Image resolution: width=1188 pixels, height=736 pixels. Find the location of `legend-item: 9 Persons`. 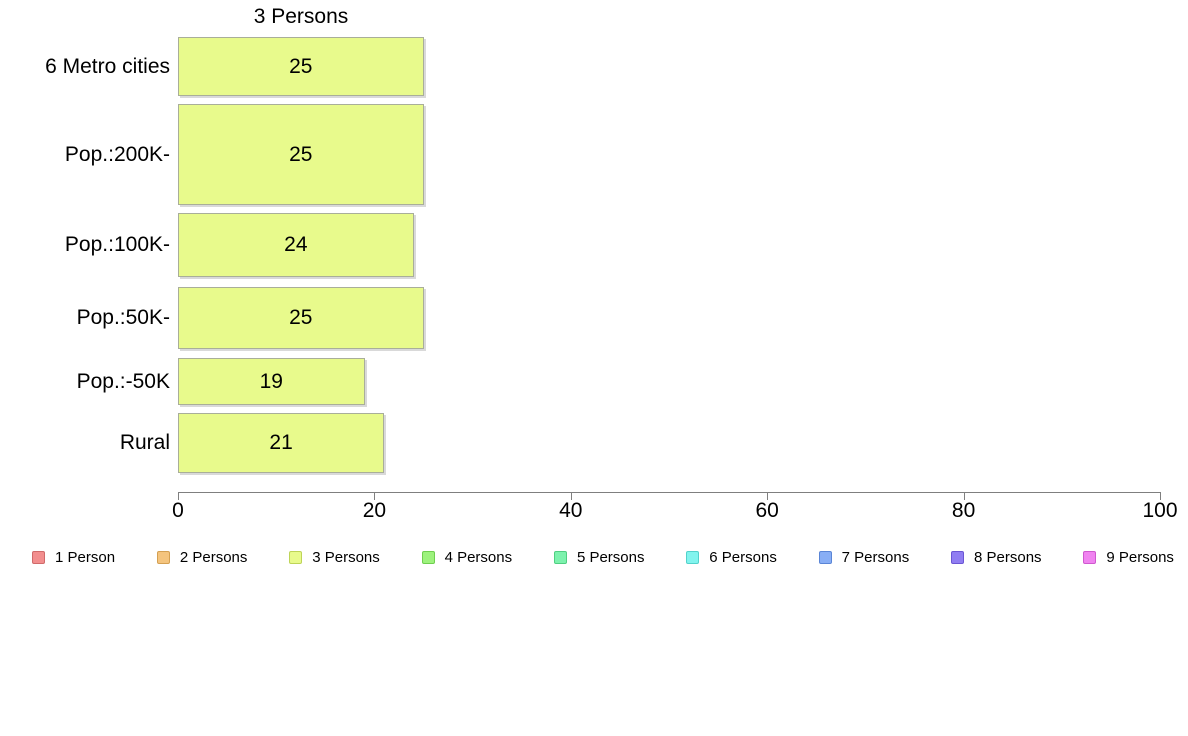

legend-item: 9 Persons is located at coordinates (1128, 557).